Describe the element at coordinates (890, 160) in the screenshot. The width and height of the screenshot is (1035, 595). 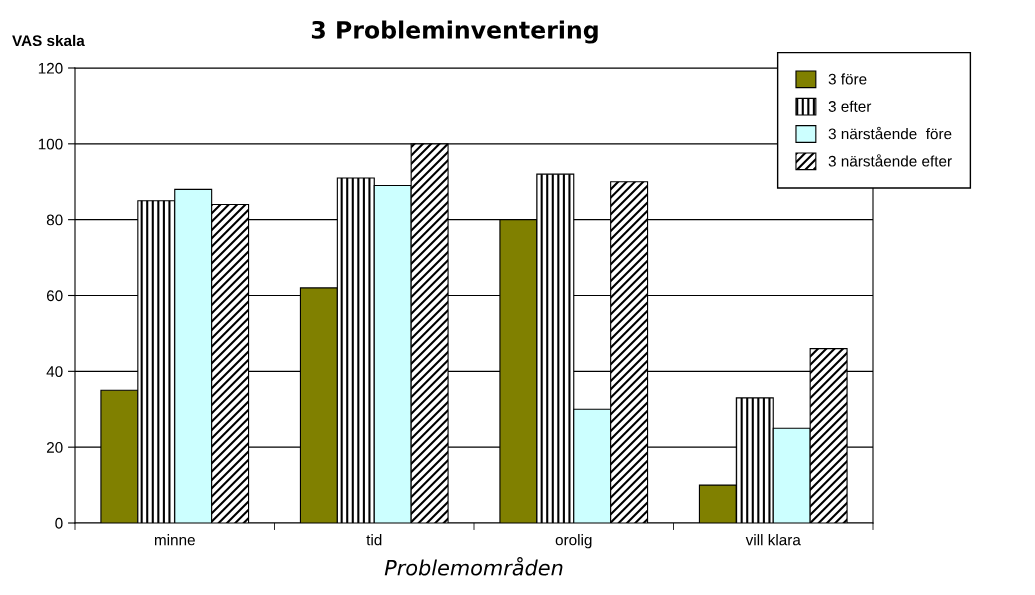
I see `legend-label: 3 närstående efter` at that location.